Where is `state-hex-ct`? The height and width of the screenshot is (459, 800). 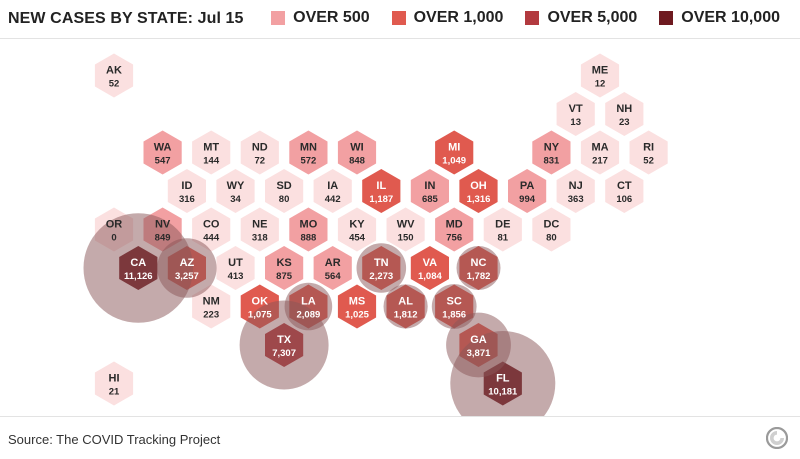 state-hex-ct is located at coordinates (624, 191).